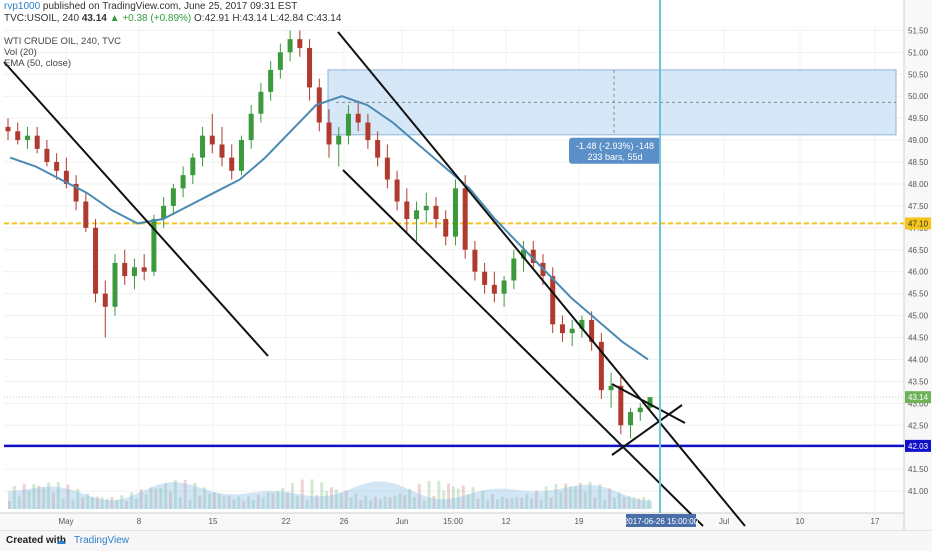 This screenshot has height=551, width=932. I want to click on x-tick-label: 19, so click(579, 521).